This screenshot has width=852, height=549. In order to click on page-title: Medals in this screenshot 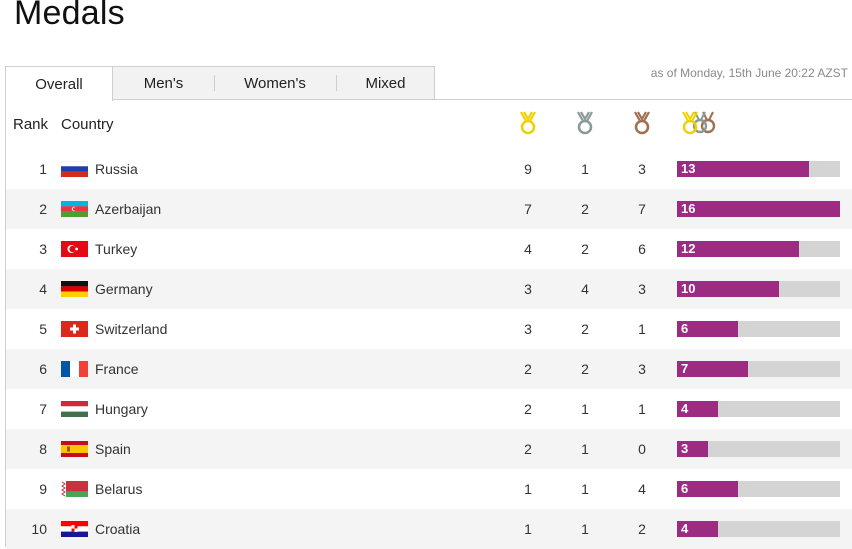, I will do `click(69, 16)`.